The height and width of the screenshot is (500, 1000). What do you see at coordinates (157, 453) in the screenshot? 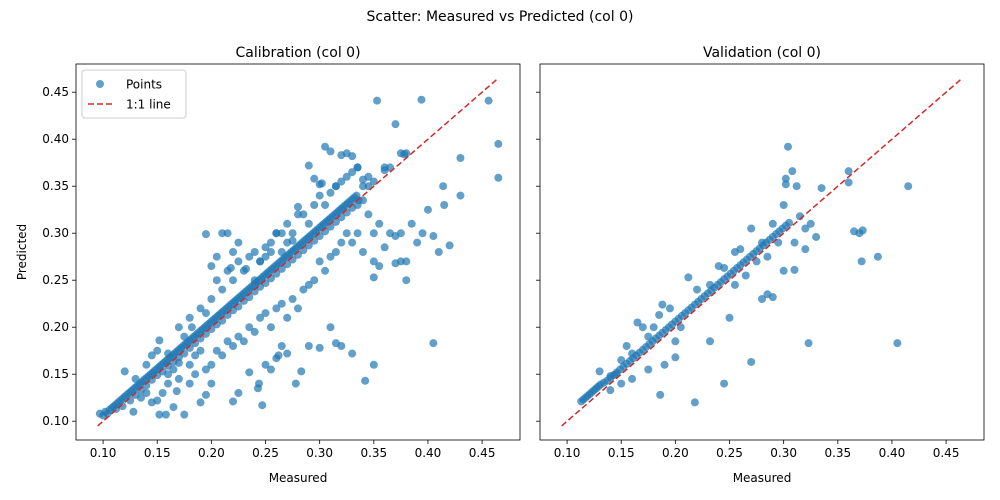
I see `x-tick-label: 0.15` at bounding box center [157, 453].